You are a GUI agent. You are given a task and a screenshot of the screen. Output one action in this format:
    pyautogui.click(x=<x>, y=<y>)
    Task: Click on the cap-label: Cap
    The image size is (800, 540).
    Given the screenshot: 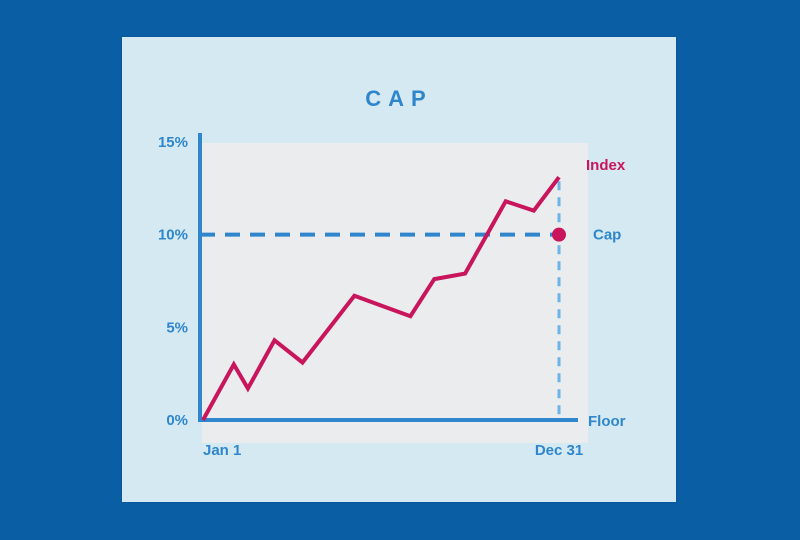 What is the action you would take?
    pyautogui.click(x=607, y=235)
    